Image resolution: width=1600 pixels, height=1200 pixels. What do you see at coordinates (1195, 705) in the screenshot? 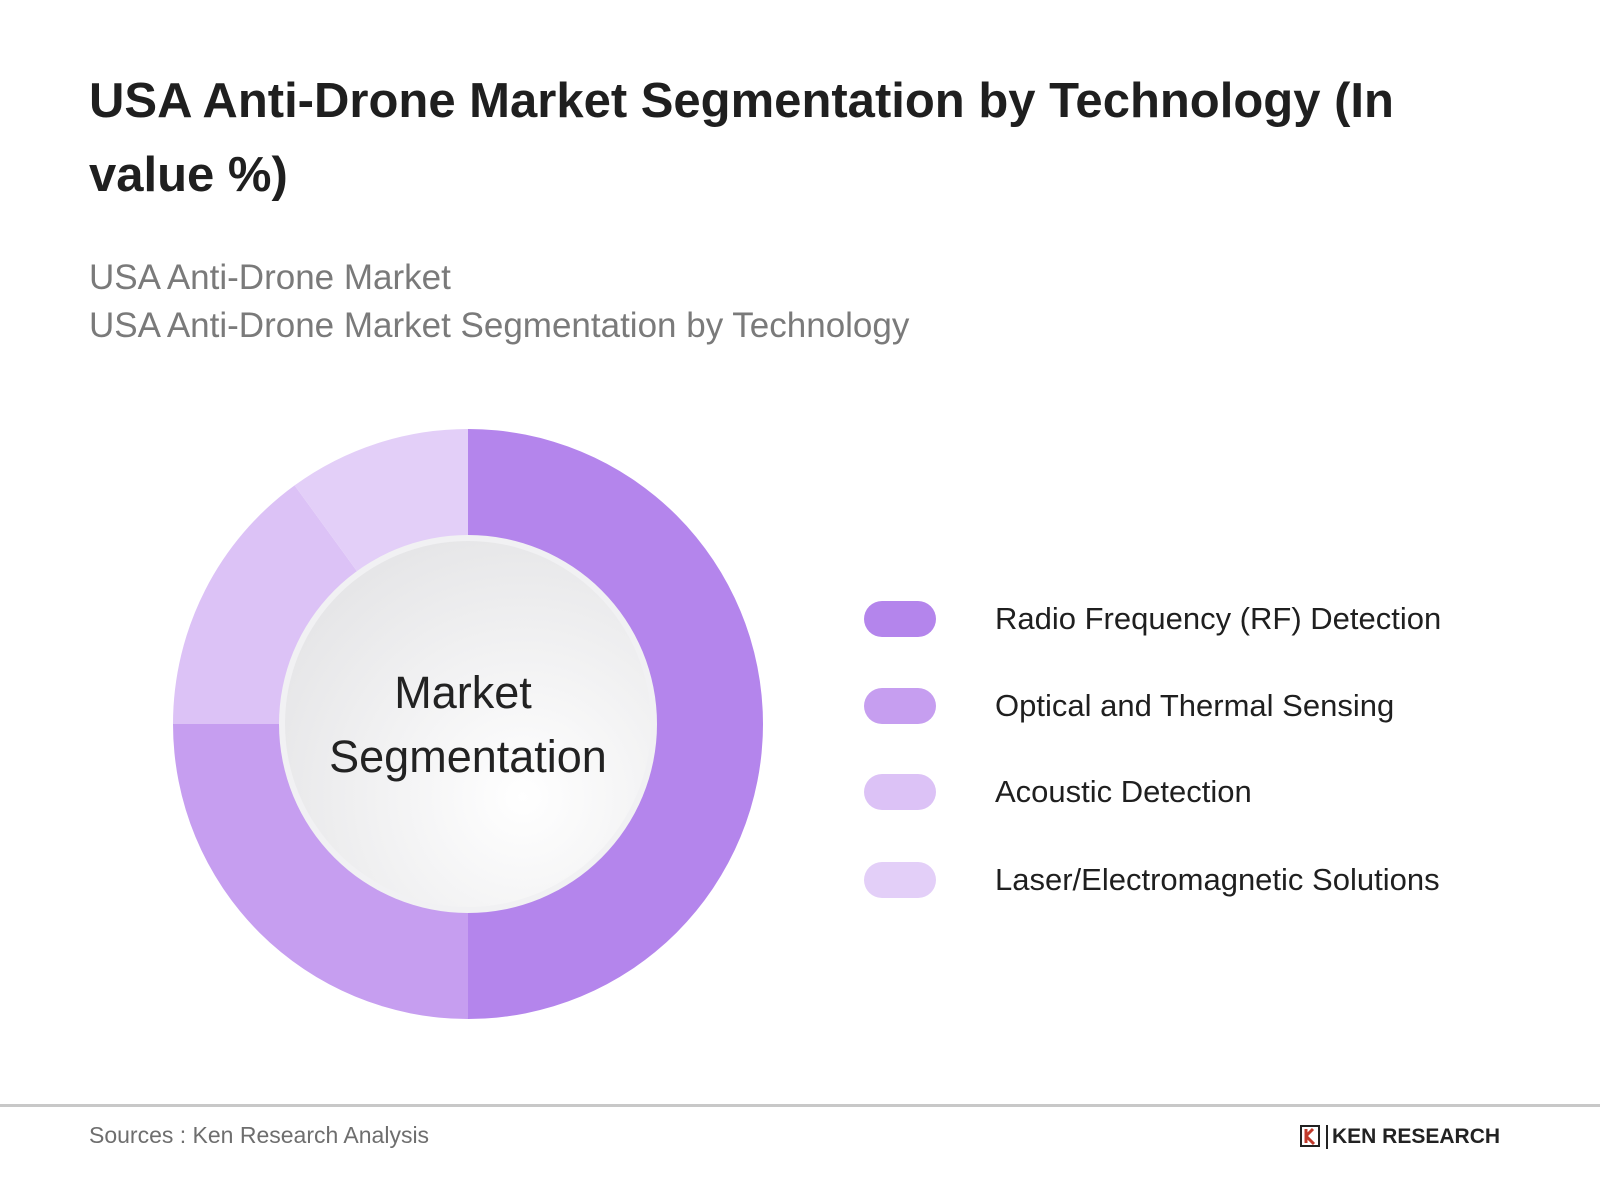
I see `legend-label: Optical and Thermal Sensing` at bounding box center [1195, 705].